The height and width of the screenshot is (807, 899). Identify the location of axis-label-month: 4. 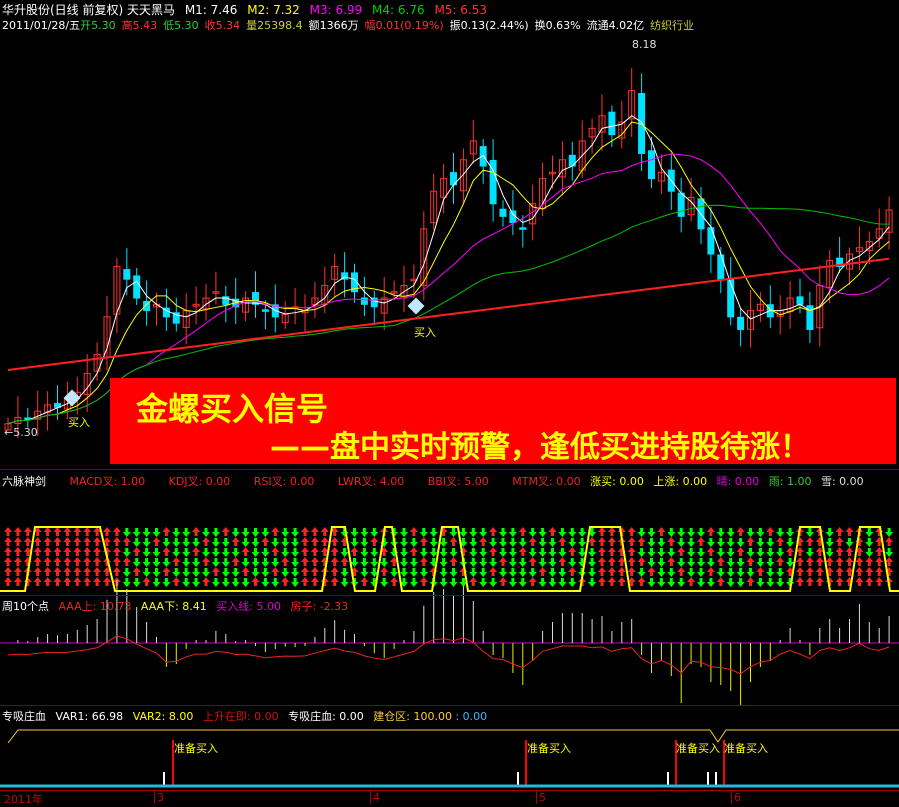
(375, 797).